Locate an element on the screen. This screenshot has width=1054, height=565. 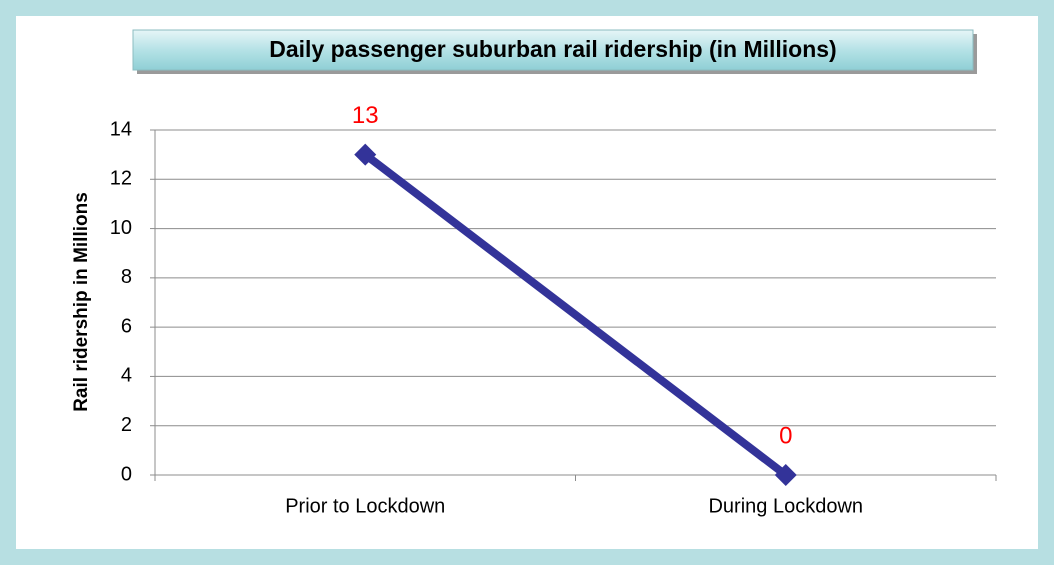
y-tick-label: 4 is located at coordinates (126, 376).